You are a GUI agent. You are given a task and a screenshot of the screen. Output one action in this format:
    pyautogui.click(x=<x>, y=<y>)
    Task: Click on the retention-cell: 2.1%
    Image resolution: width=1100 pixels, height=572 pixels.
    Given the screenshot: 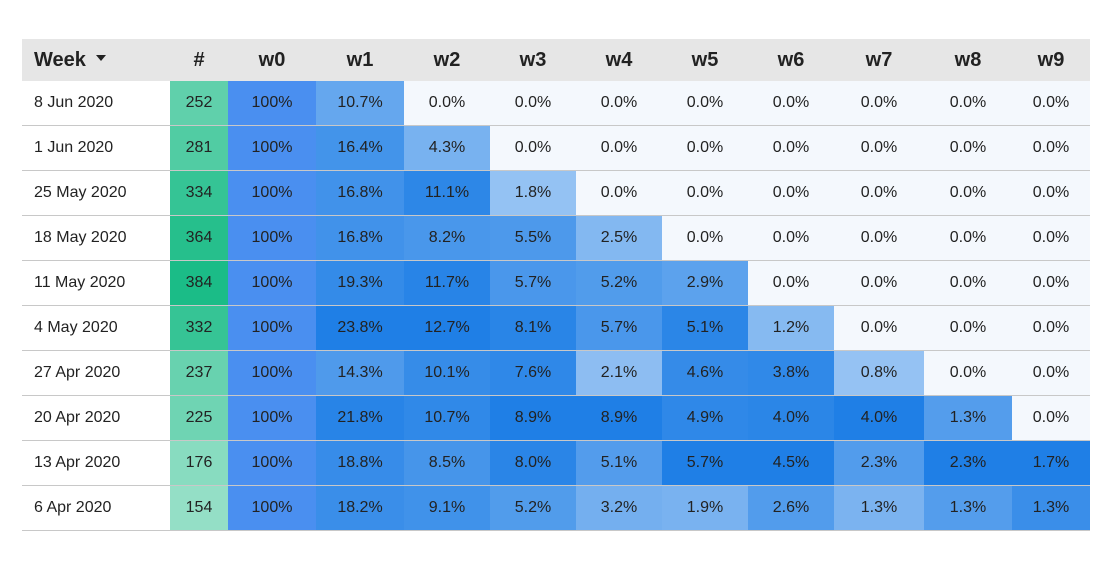 What is the action you would take?
    pyautogui.click(x=619, y=373)
    